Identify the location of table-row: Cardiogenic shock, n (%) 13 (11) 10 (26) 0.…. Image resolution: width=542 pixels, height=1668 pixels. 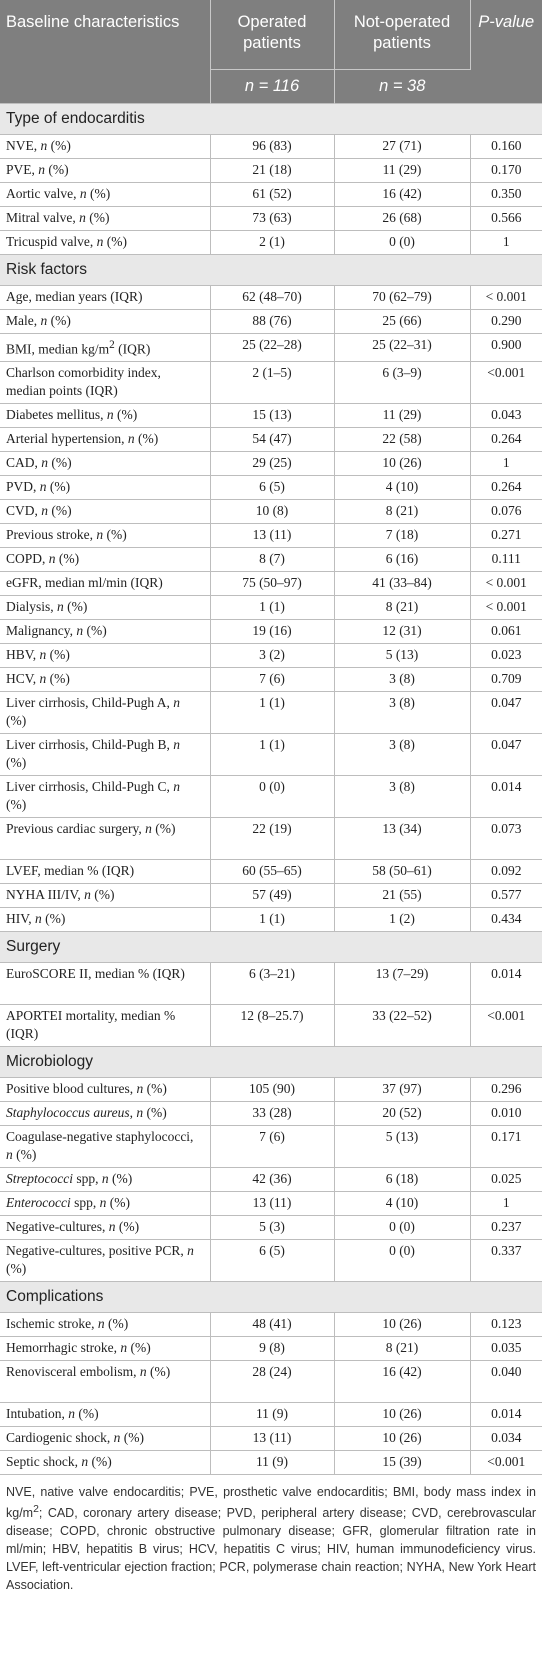
(271, 1438).